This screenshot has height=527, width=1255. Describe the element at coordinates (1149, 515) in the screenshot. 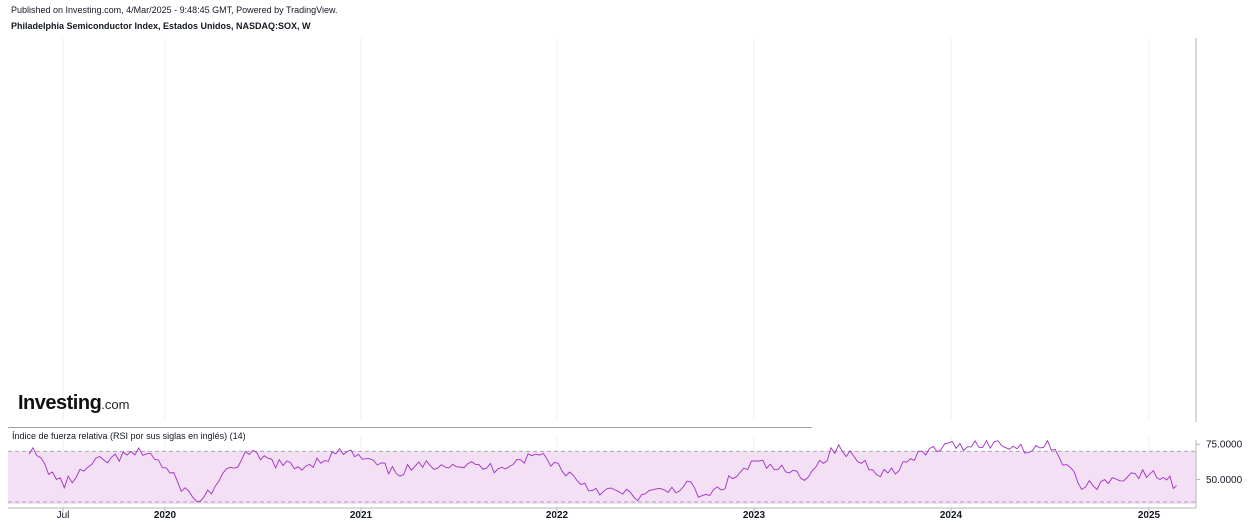

I see `time-tick-label: 2025` at that location.